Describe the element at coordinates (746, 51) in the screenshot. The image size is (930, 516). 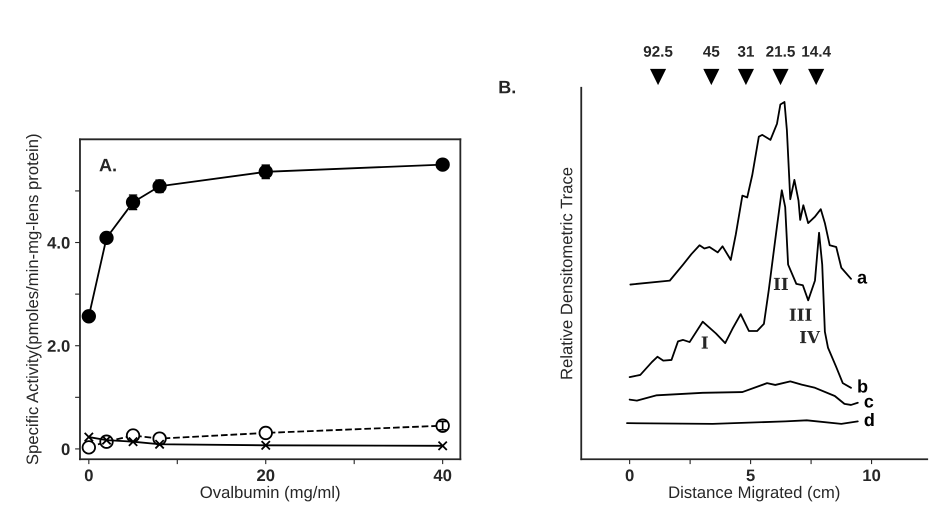
I see `text: 31` at that location.